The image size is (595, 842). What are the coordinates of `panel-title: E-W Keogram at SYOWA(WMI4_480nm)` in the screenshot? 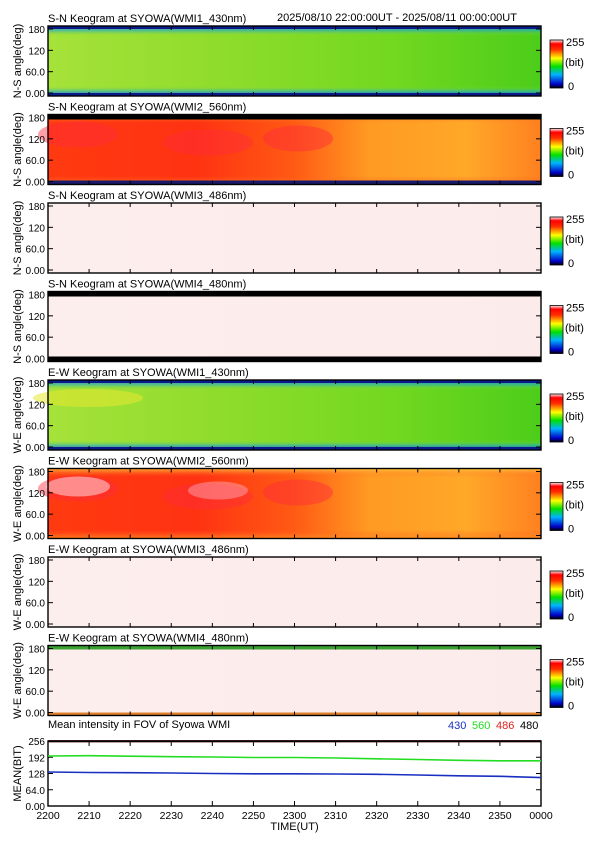 It's located at (148, 639).